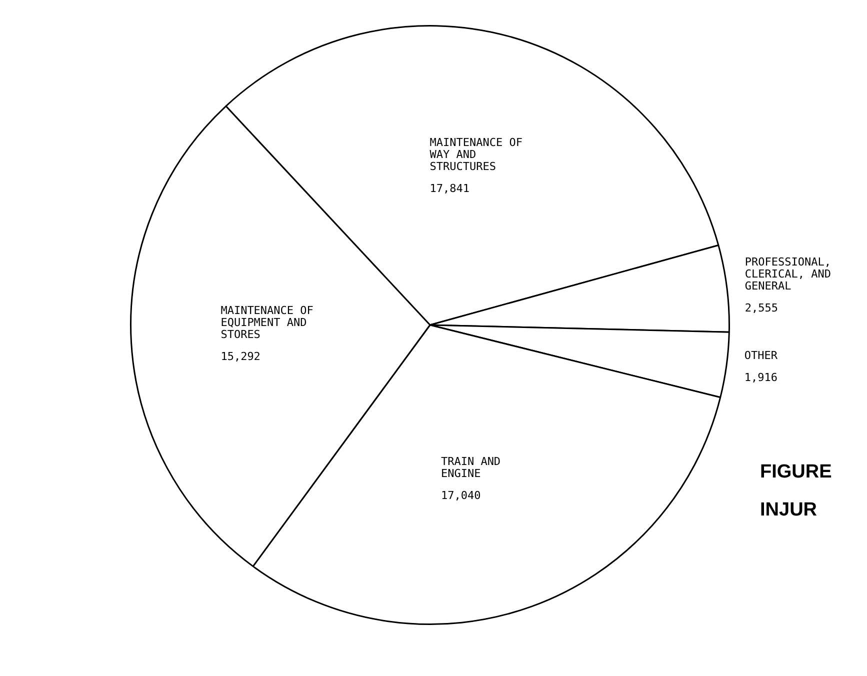  I want to click on data-label: 15,292, so click(240, 357).